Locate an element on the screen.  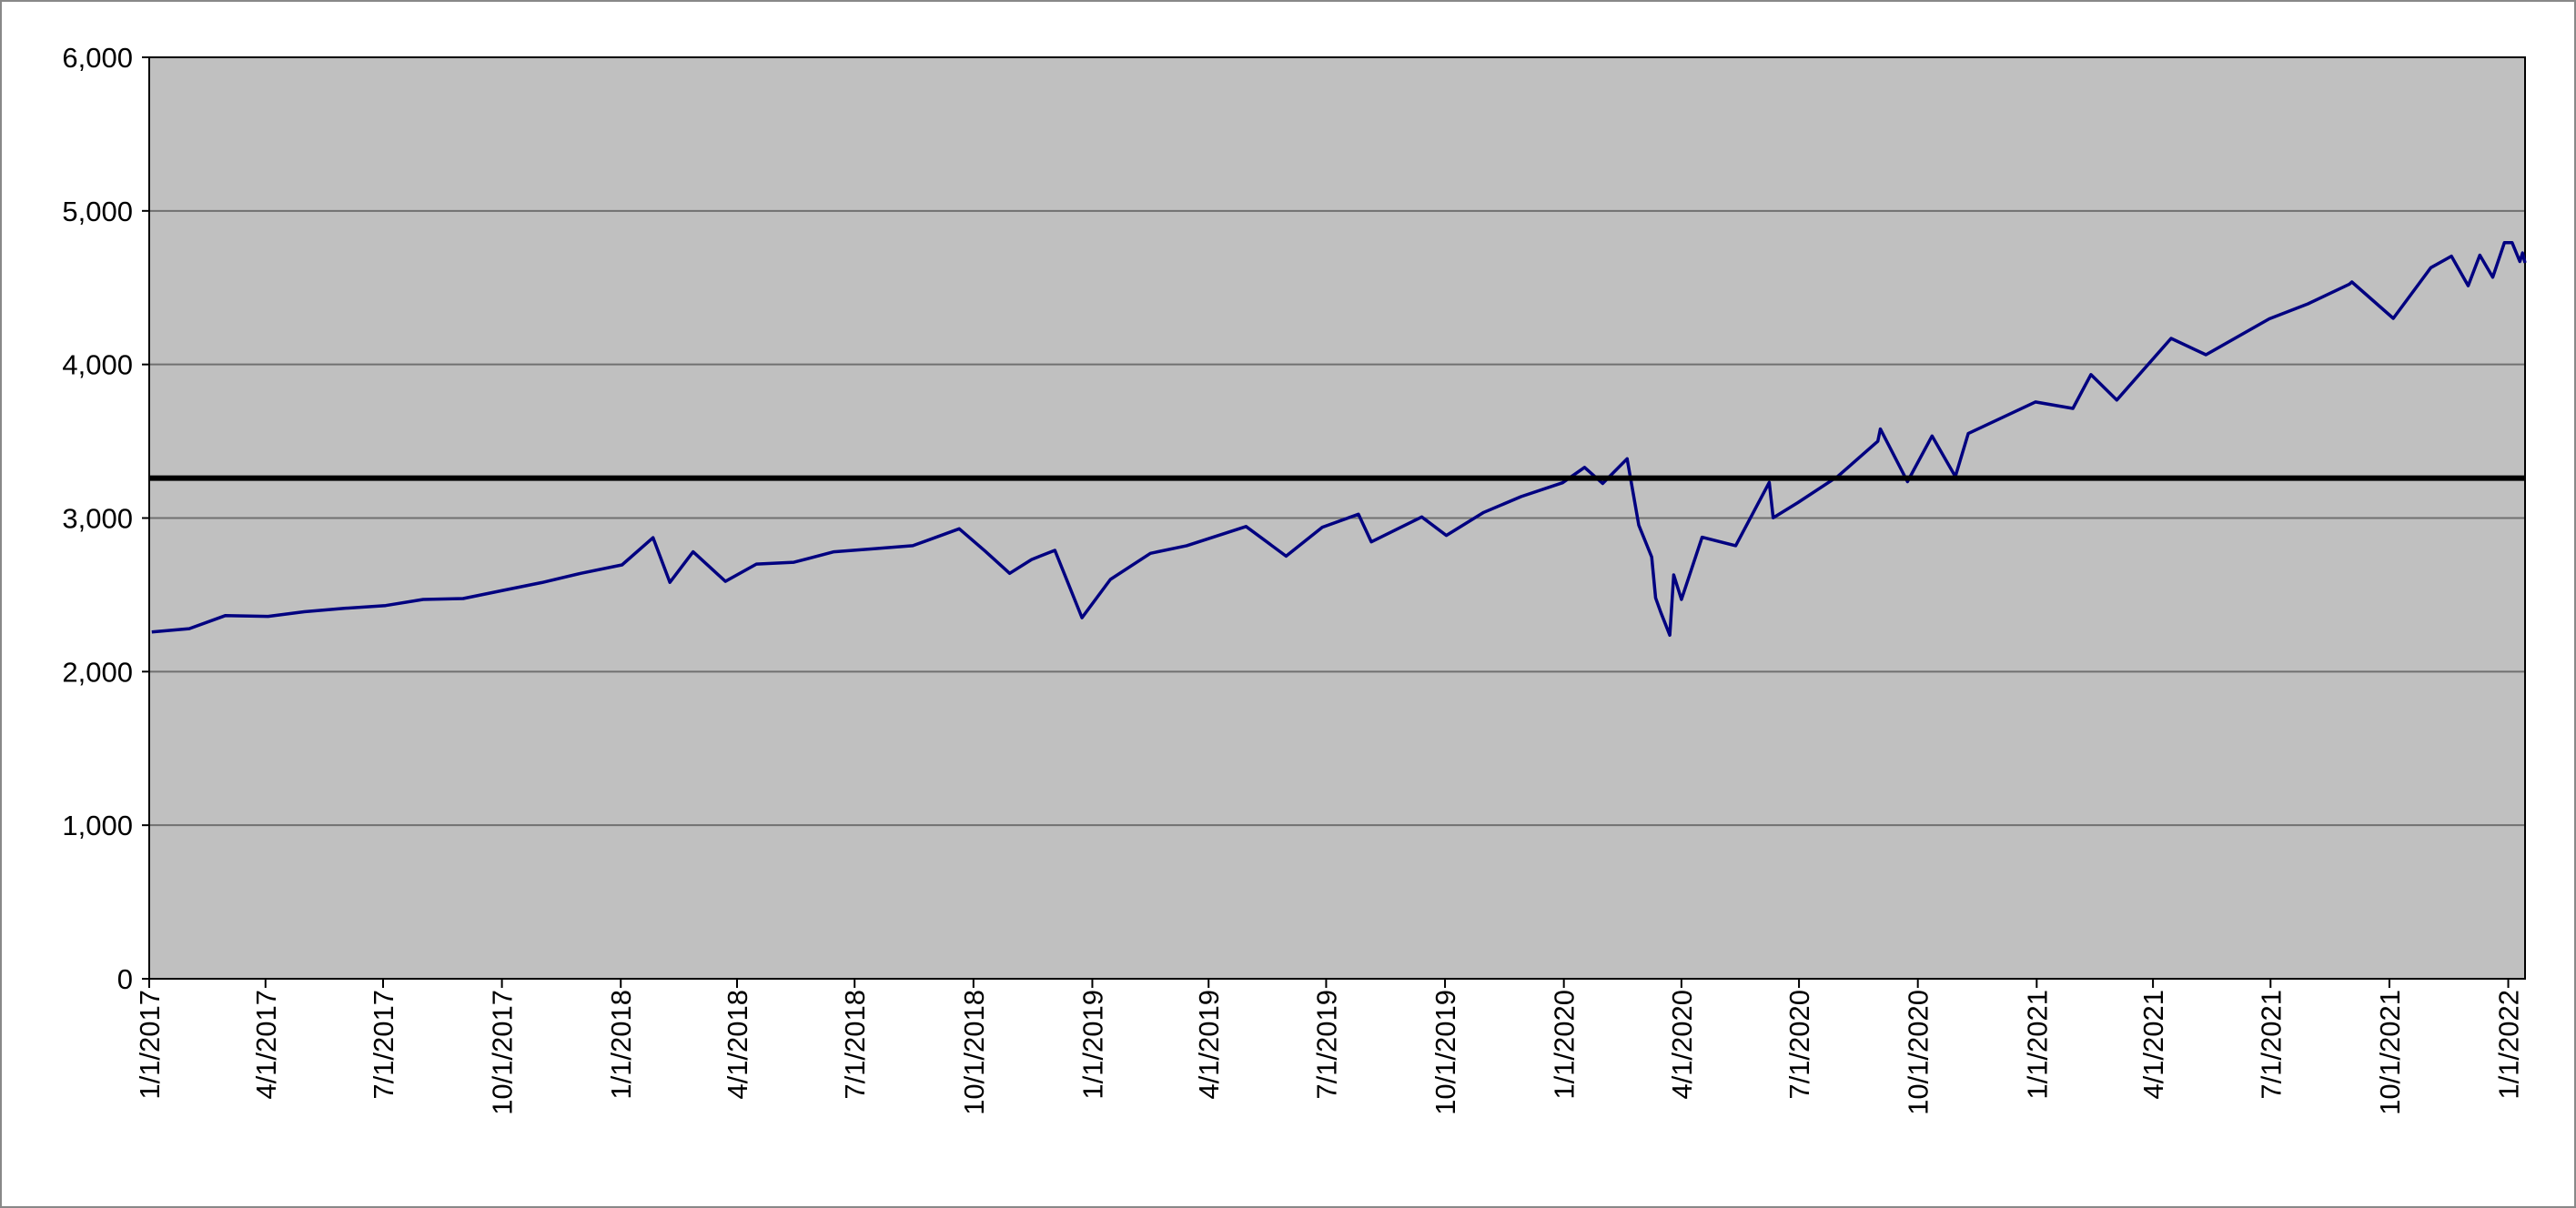
x-tick-label: 4/1/2021 is located at coordinates (2153, 1045).